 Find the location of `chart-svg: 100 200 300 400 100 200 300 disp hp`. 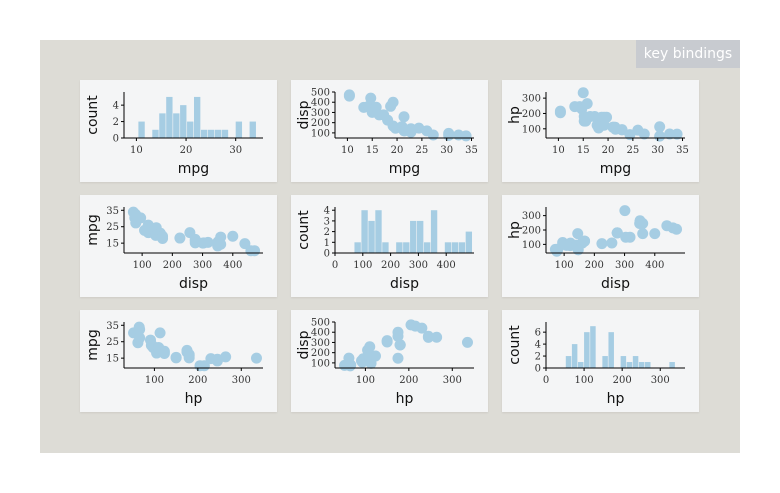

chart-svg: 100 200 300 400 100 200 300 disp hp is located at coordinates (596, 248).